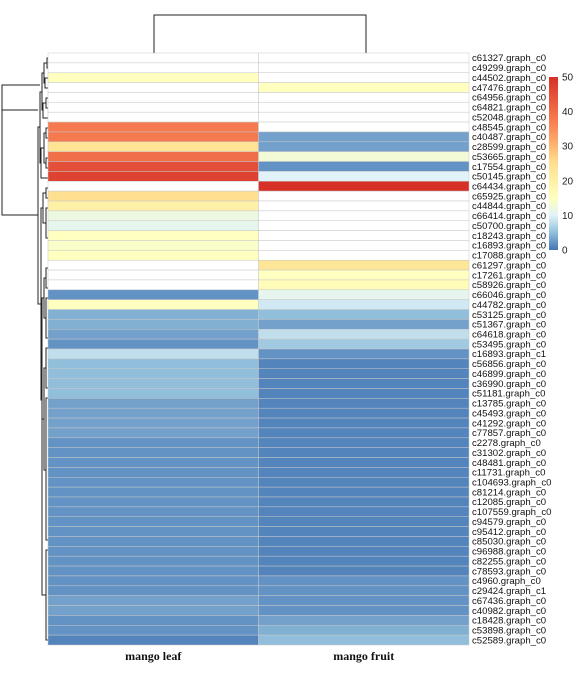  I want to click on row-label: c61297.graph_c0, so click(509, 265).